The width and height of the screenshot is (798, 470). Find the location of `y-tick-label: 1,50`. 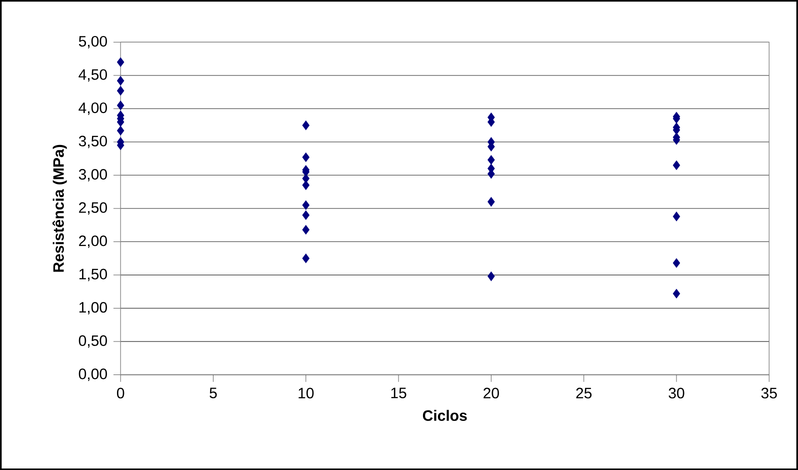

y-tick-label: 1,50 is located at coordinates (93, 275).